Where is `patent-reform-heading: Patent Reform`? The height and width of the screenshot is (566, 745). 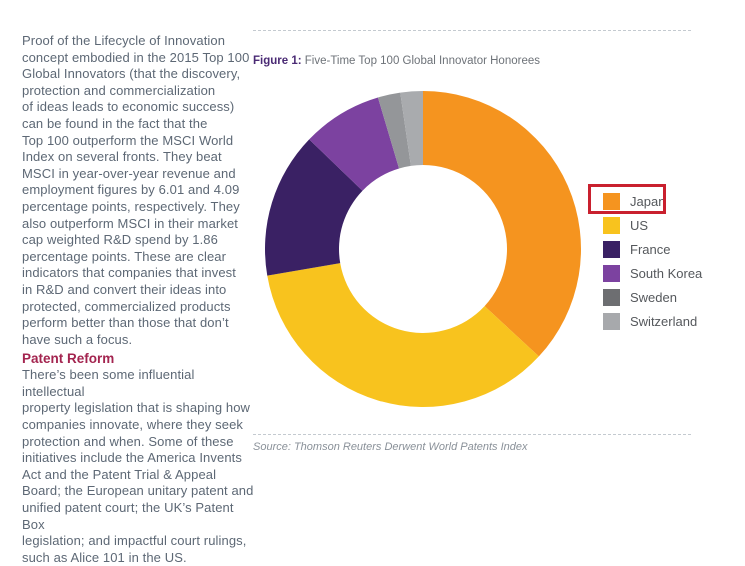 patent-reform-heading: Patent Reform is located at coordinates (68, 359).